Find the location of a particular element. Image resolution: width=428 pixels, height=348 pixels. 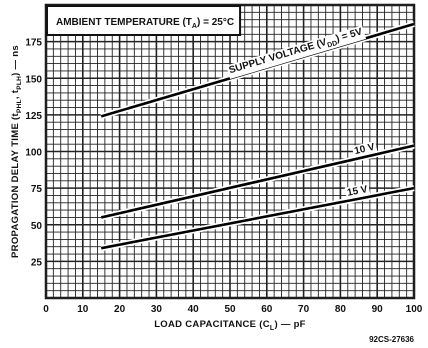

y-tick-label: 50 is located at coordinates (37, 226).